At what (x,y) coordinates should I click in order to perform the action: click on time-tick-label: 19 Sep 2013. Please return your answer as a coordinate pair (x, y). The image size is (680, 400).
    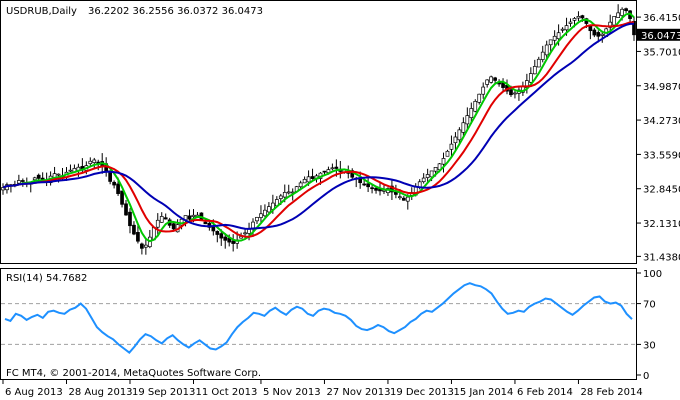
    Looking at the image, I should click on (163, 392).